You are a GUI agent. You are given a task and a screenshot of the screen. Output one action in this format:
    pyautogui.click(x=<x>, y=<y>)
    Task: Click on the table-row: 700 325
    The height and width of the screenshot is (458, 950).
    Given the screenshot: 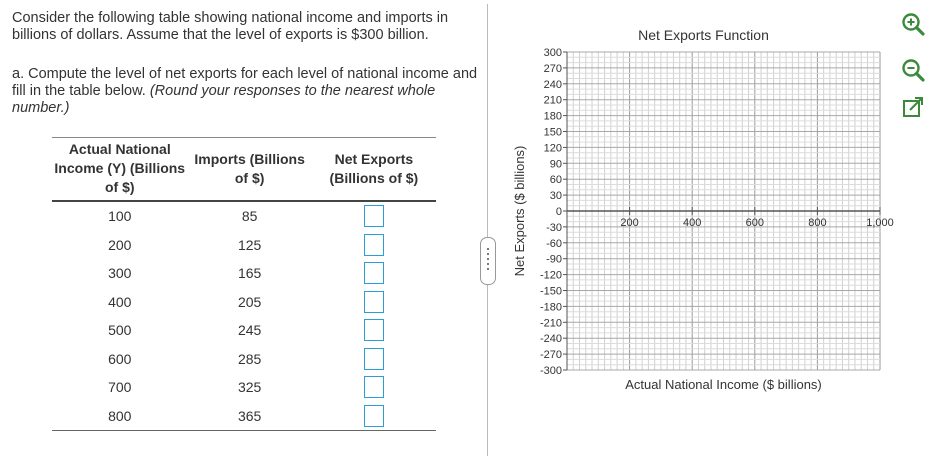 What is the action you would take?
    pyautogui.click(x=244, y=387)
    